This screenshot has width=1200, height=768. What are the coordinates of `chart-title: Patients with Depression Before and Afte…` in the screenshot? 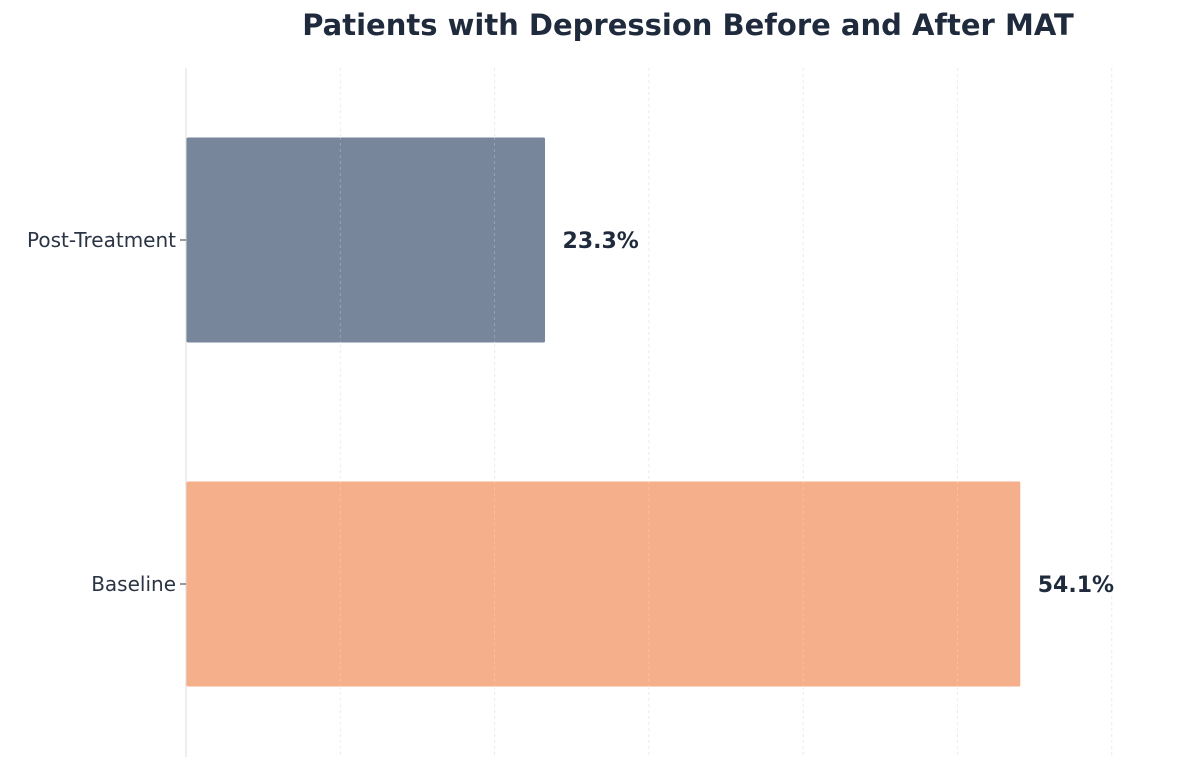 It's located at (688, 25).